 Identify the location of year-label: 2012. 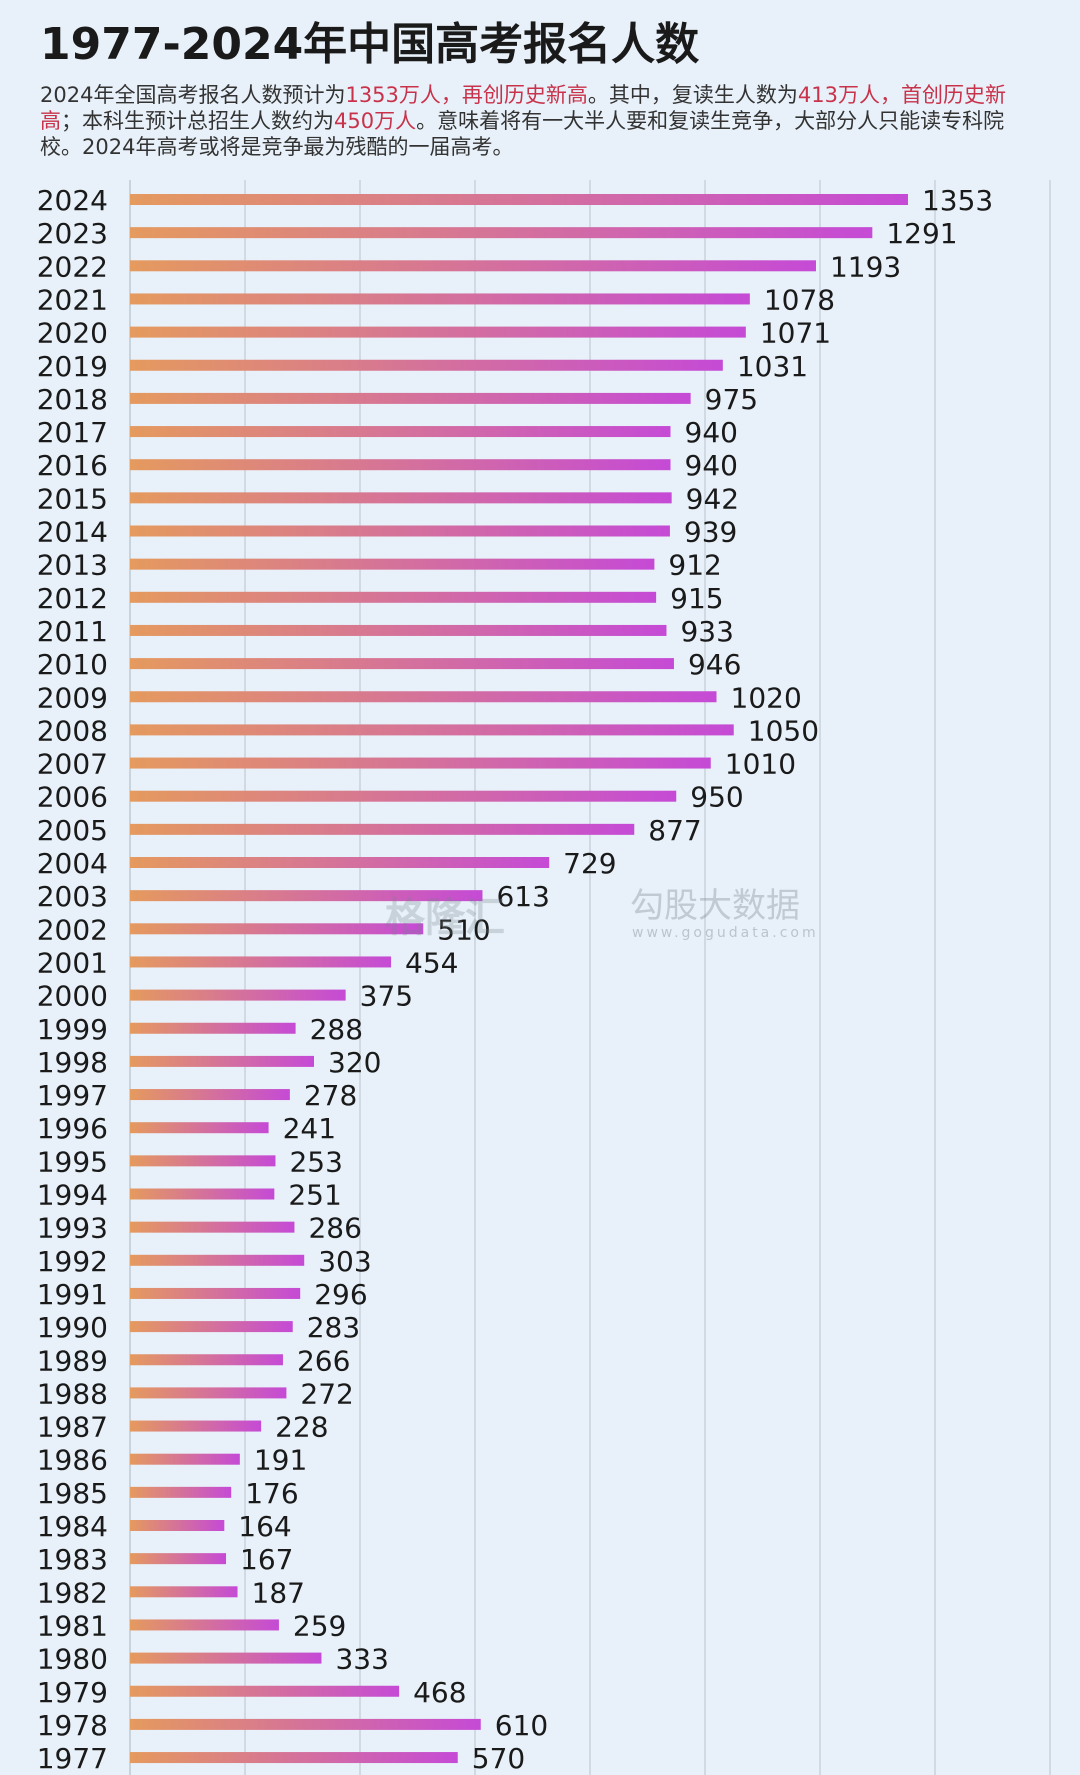
(72, 598).